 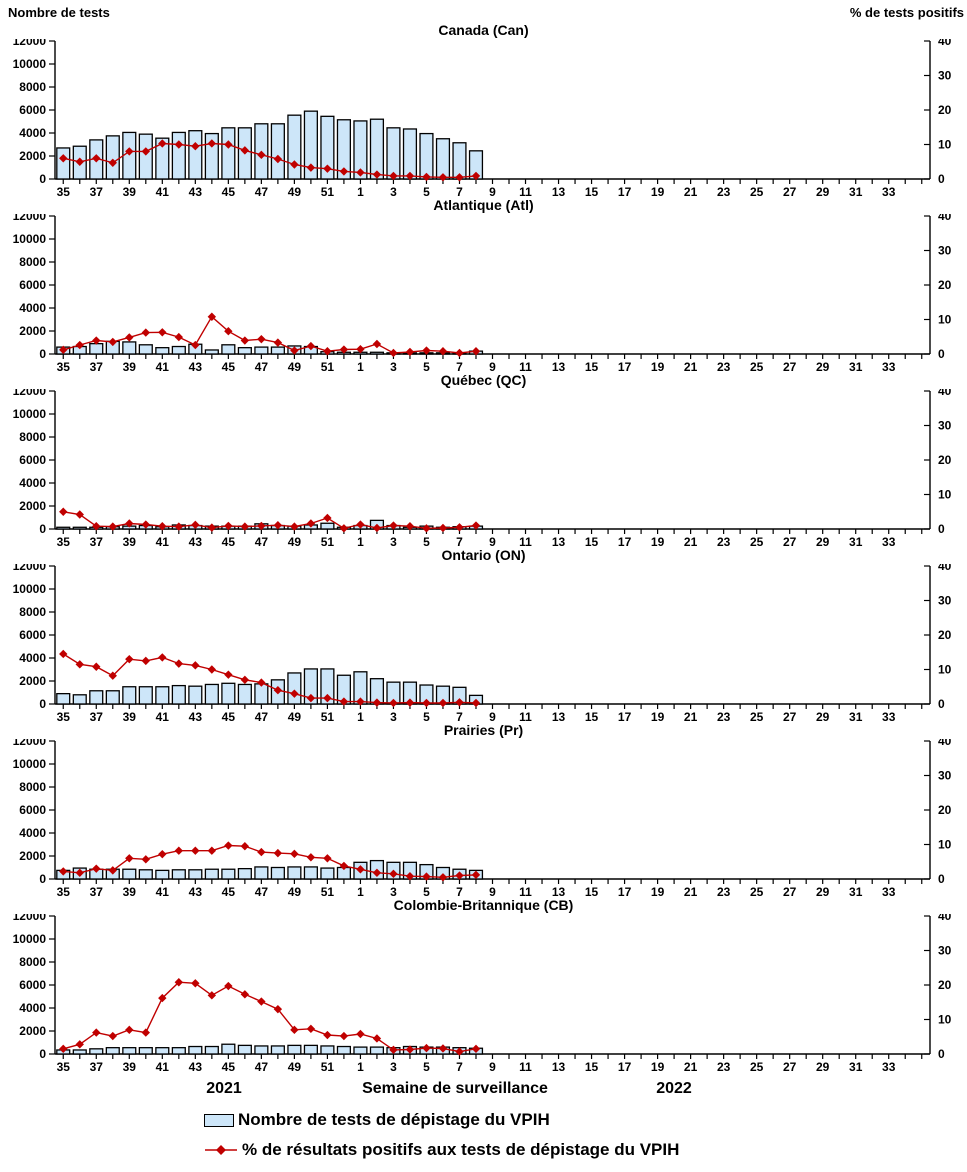 What do you see at coordinates (945, 110) in the screenshot?
I see `right-tick-label: 20` at bounding box center [945, 110].